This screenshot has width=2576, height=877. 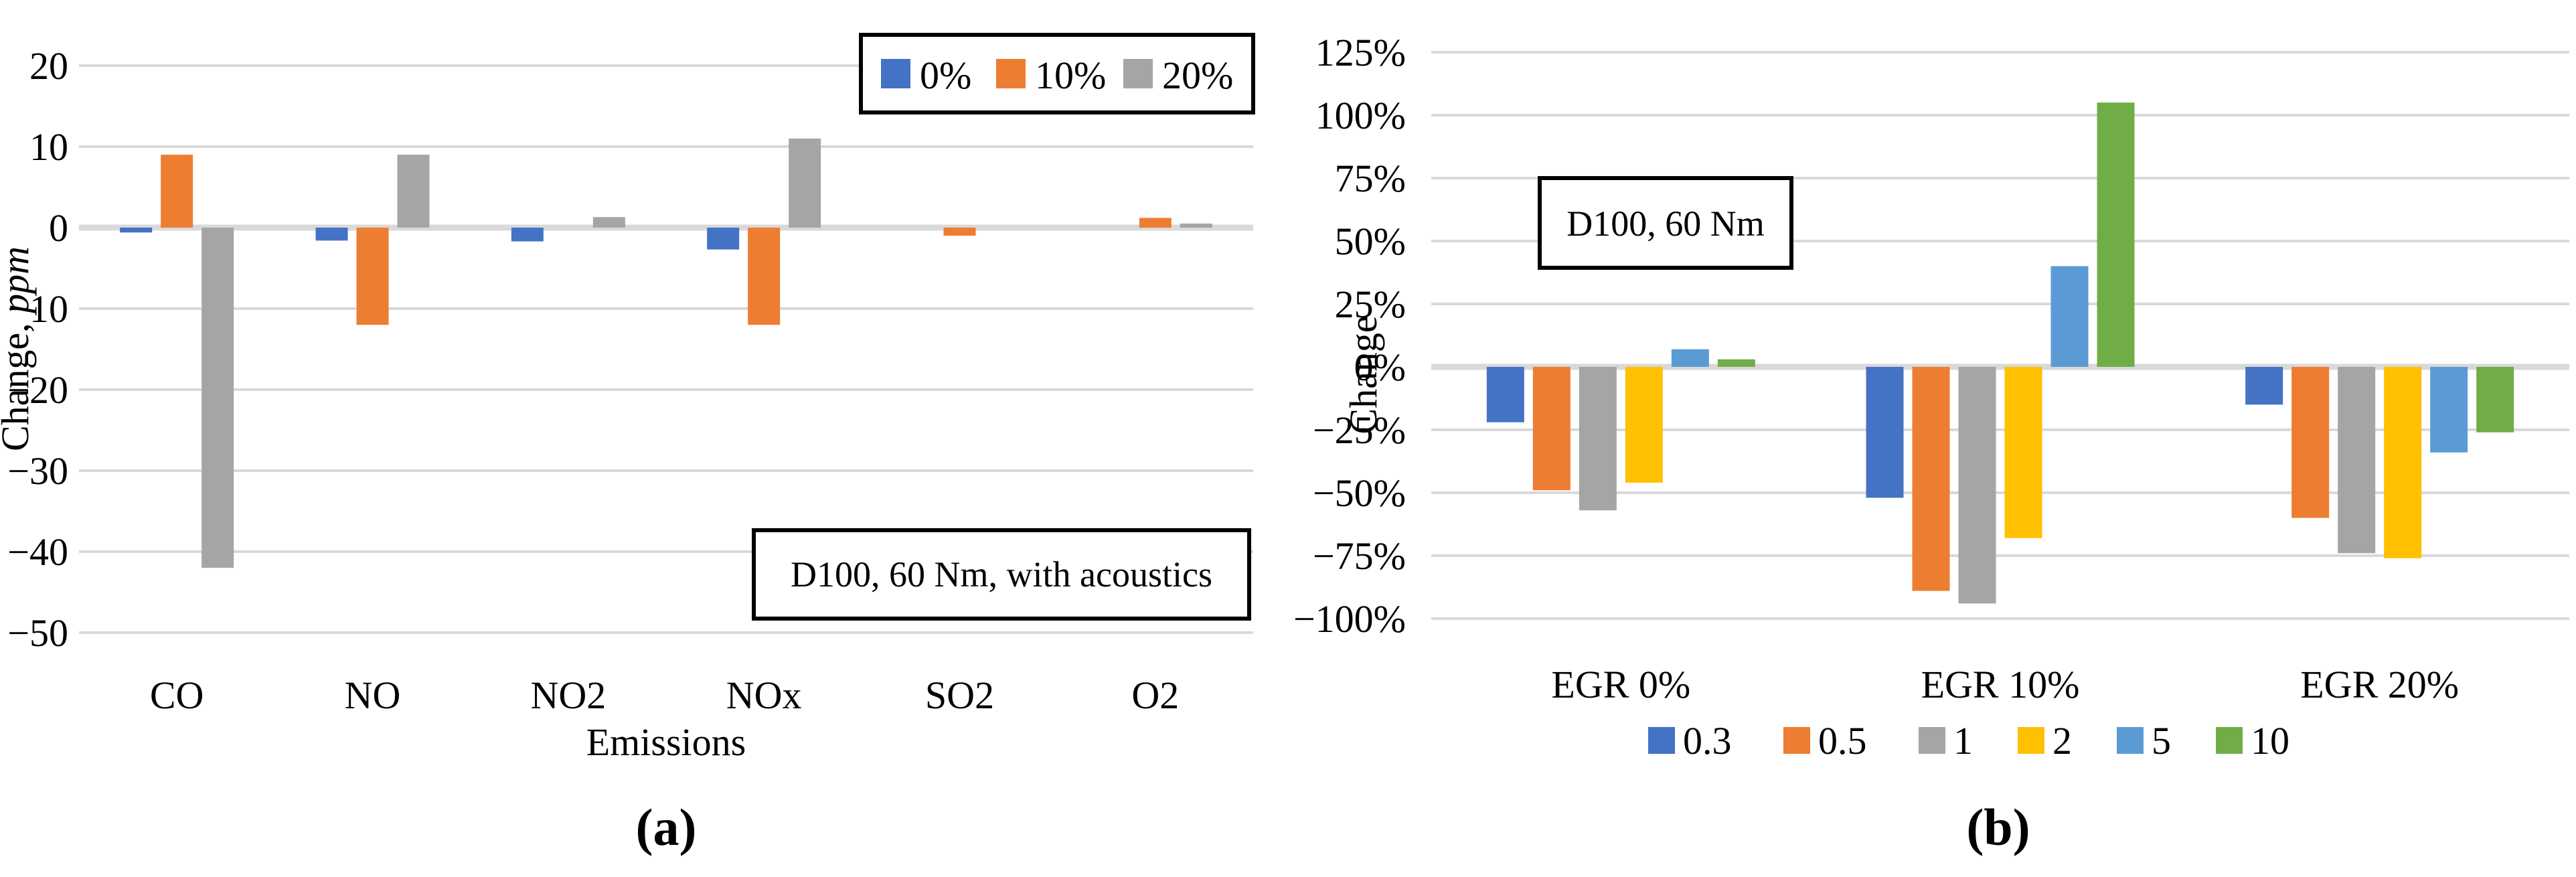 What do you see at coordinates (1361, 115) in the screenshot?
I see `y-tick-label: 100%` at bounding box center [1361, 115].